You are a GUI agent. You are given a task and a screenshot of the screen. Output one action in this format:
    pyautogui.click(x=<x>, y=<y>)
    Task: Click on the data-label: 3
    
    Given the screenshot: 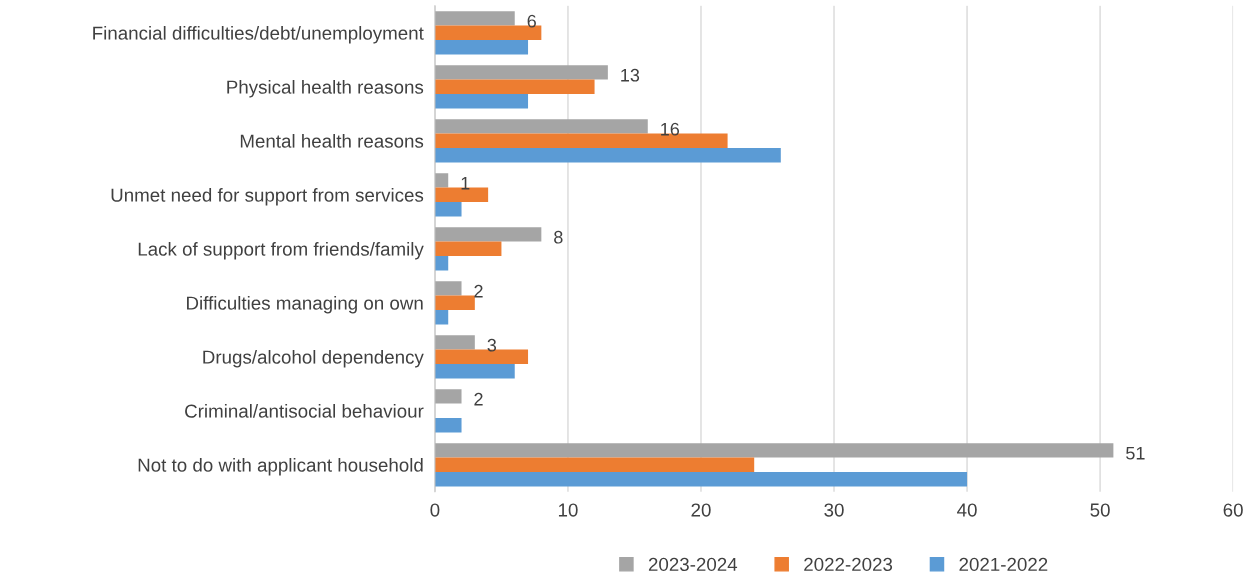 What is the action you would take?
    pyautogui.click(x=492, y=345)
    